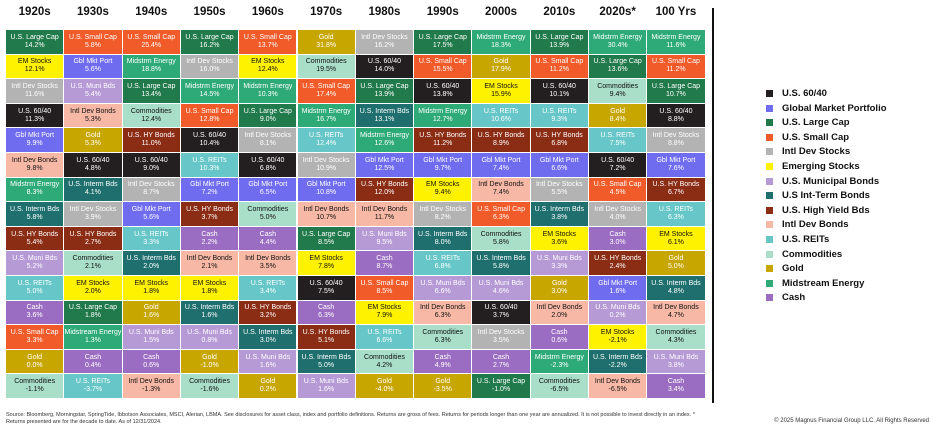  I want to click on return-value: 12.8%, so click(209, 119).